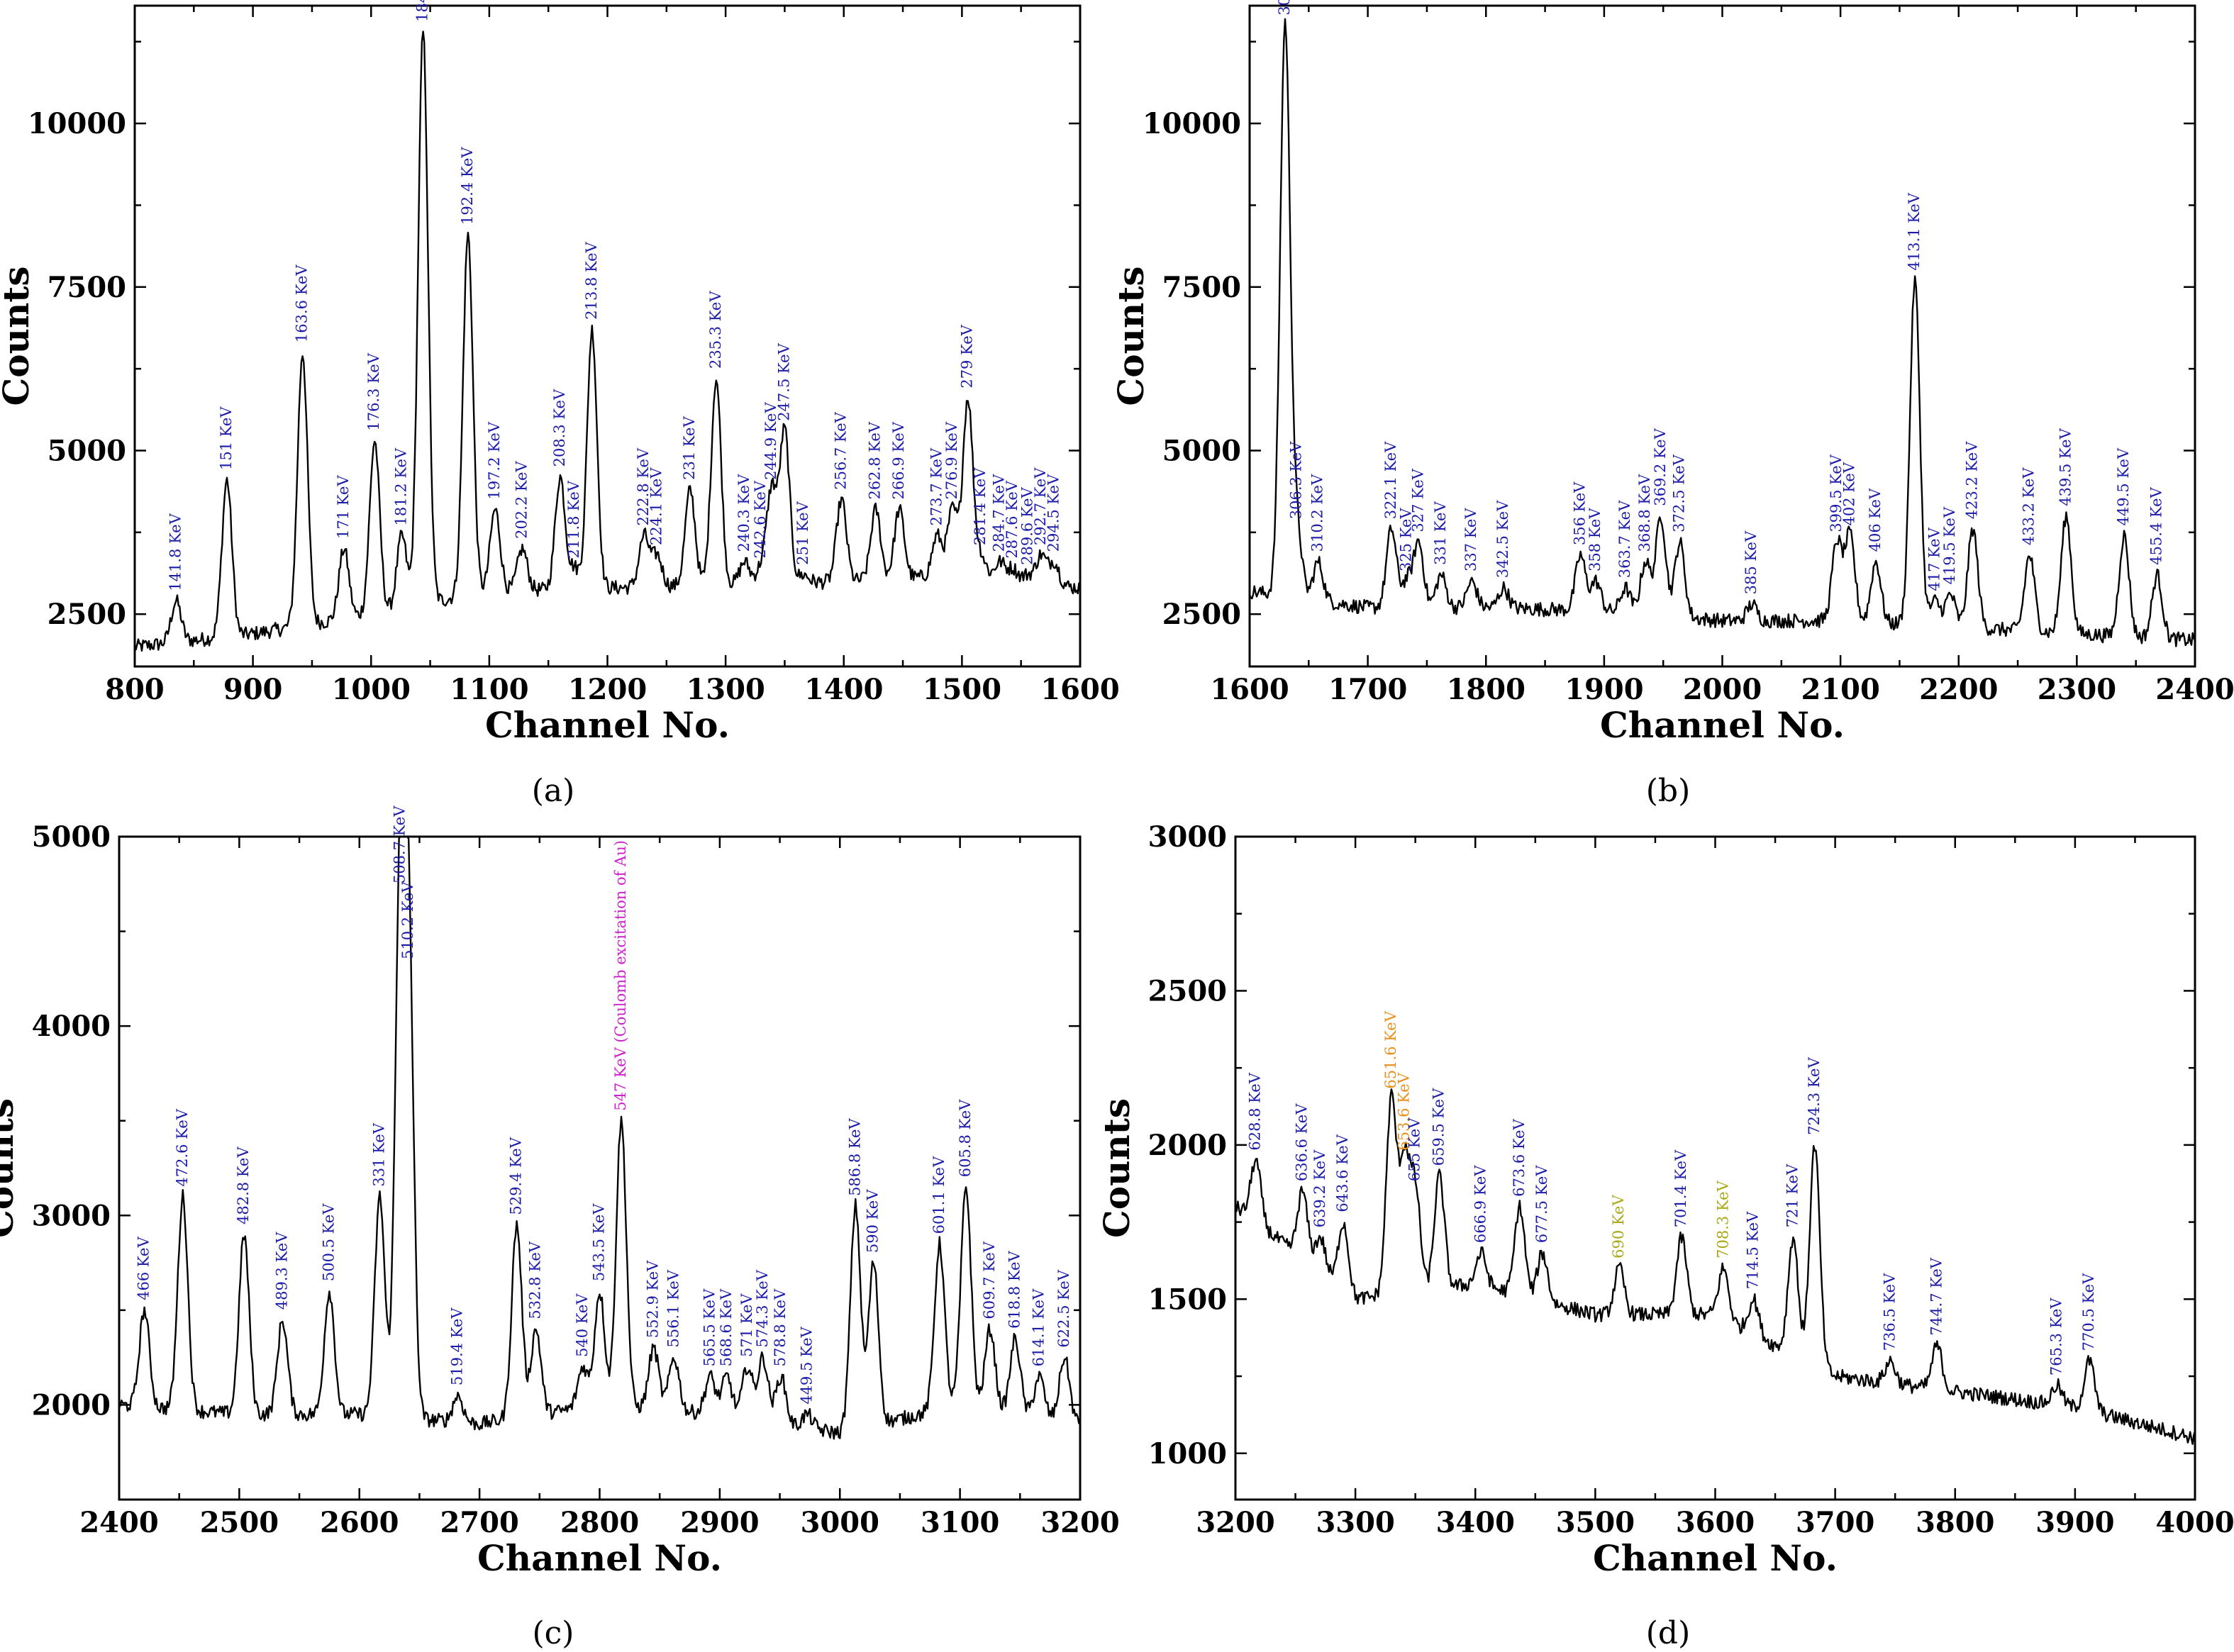 The image size is (2234, 1652). I want to click on y-tick-label: 5000, so click(1201, 450).